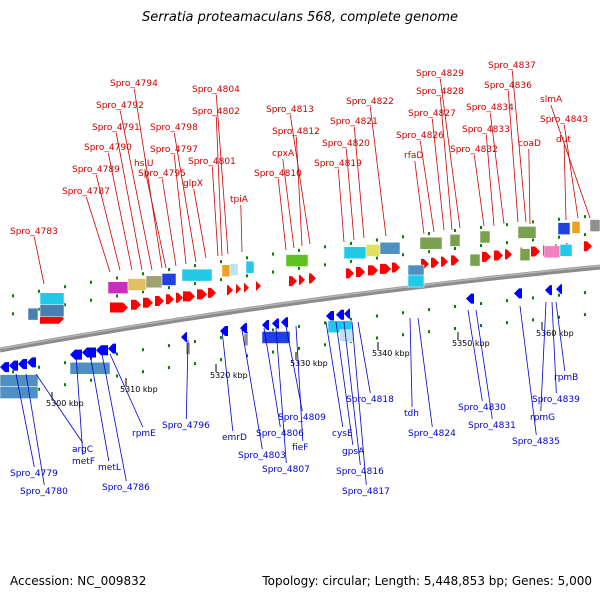 This screenshot has height=600, width=600. I want to click on forward-gene-label: Spro_4819, so click(338, 164).